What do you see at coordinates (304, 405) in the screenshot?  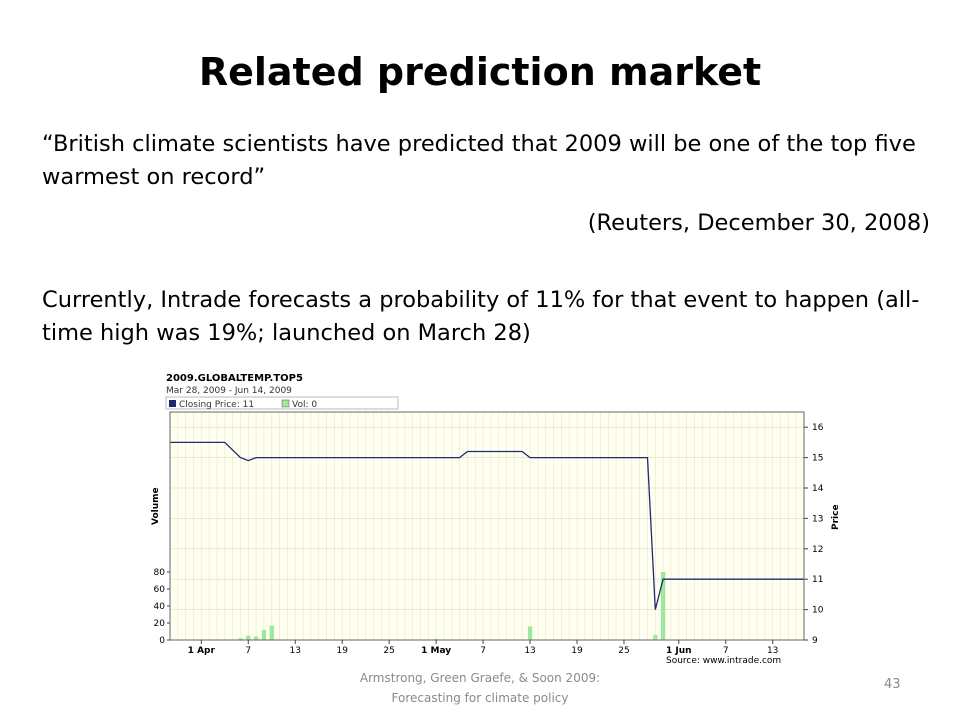 I see `legend-volume: Vol: 0` at bounding box center [304, 405].